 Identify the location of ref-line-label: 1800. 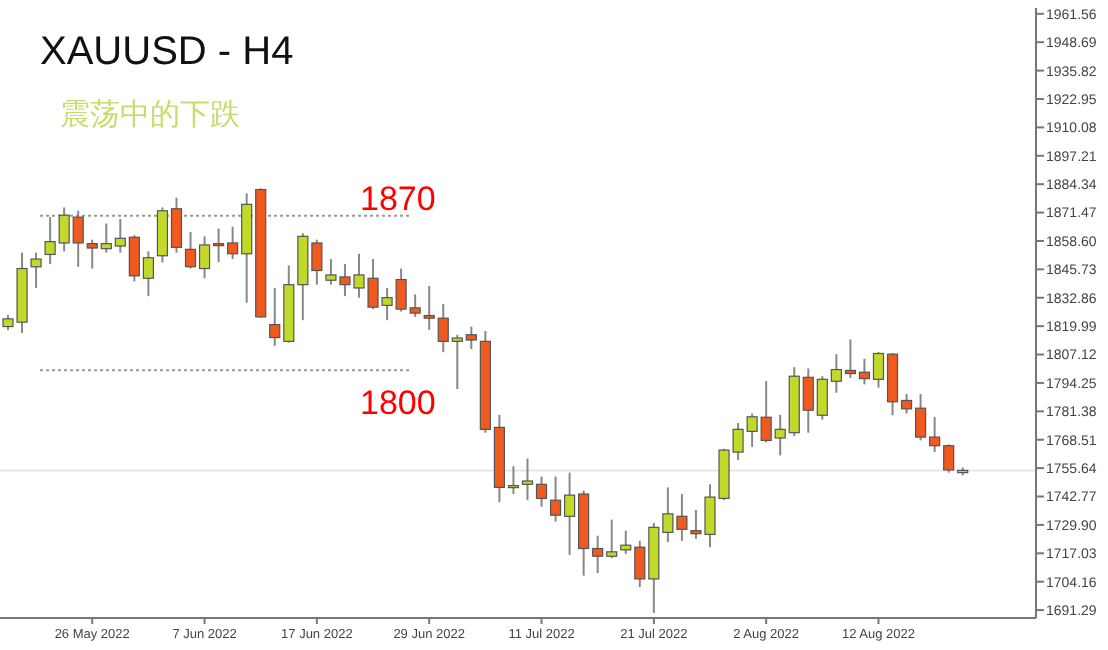
(398, 403).